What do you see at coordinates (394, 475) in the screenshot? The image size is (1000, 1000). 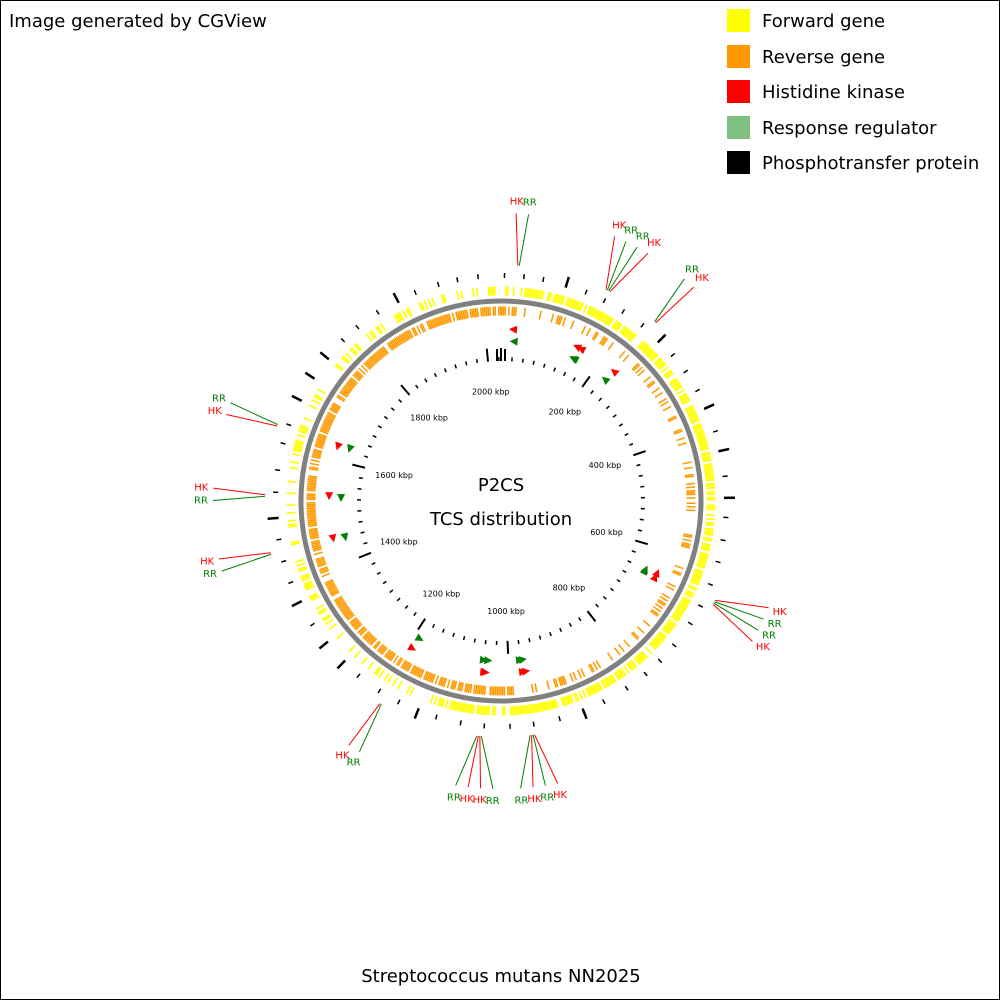 I see `scale-label: 1600 kbp` at bounding box center [394, 475].